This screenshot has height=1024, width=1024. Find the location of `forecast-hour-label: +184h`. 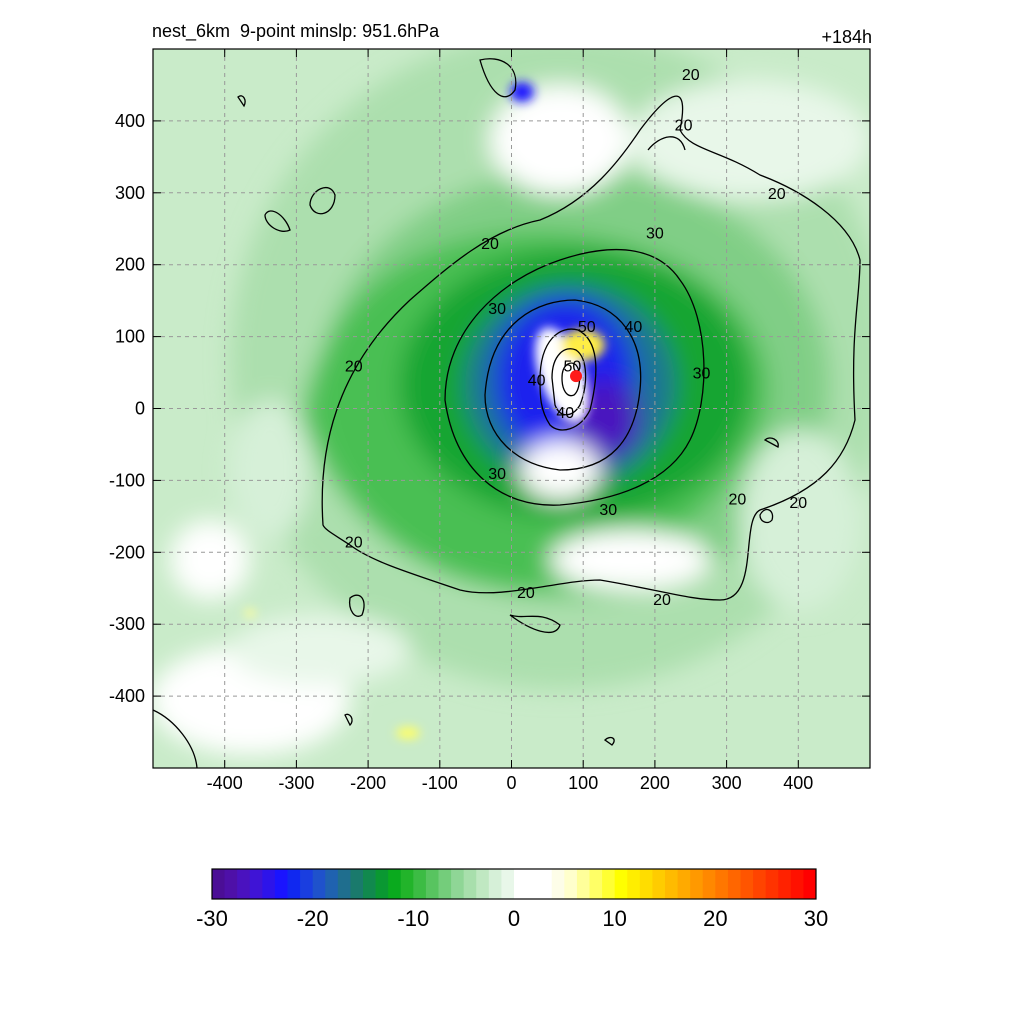

forecast-hour-label: +184h is located at coordinates (846, 37).